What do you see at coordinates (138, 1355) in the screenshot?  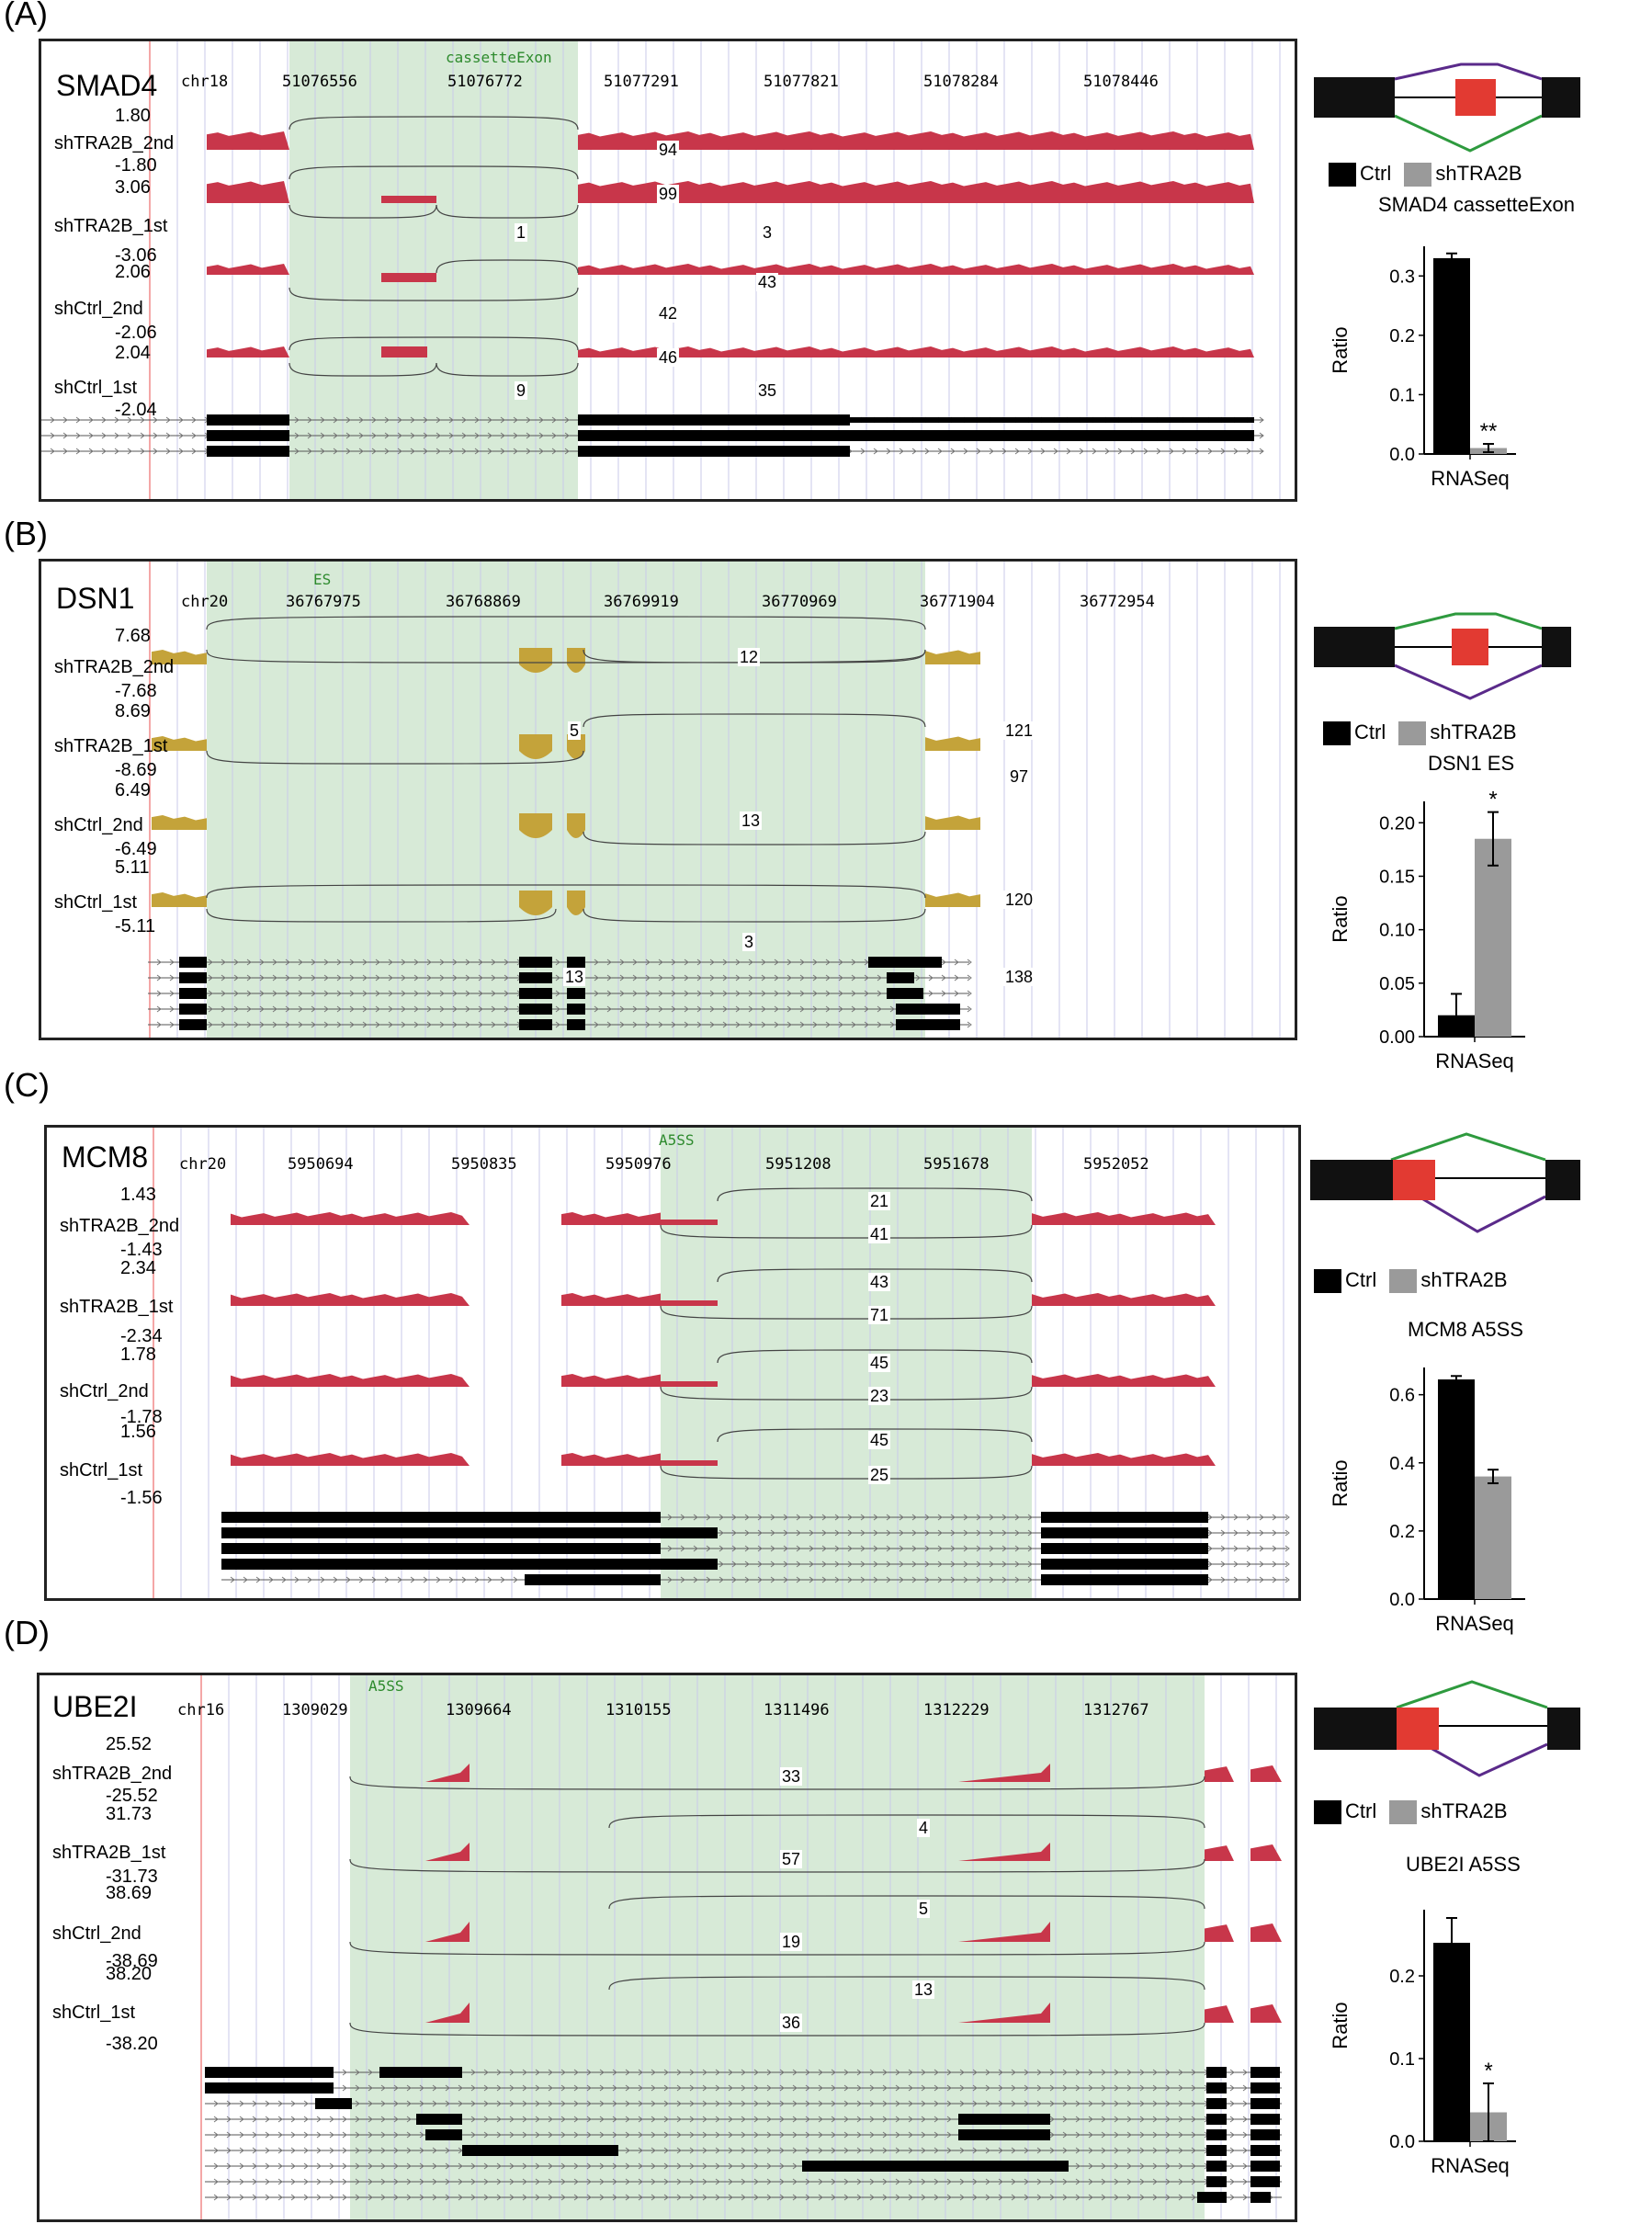 I see `scale-max: 1.78` at bounding box center [138, 1355].